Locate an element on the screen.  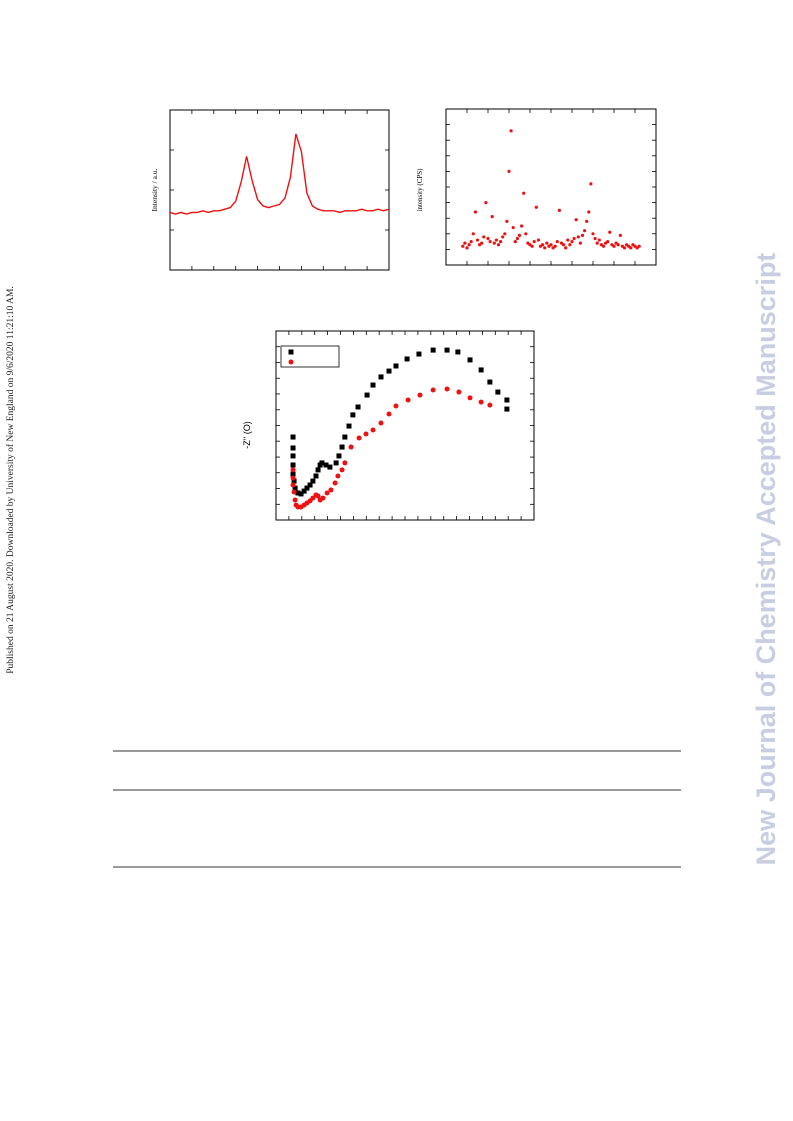
y-axis-label: -Z'' (O) is located at coordinates (247, 434).